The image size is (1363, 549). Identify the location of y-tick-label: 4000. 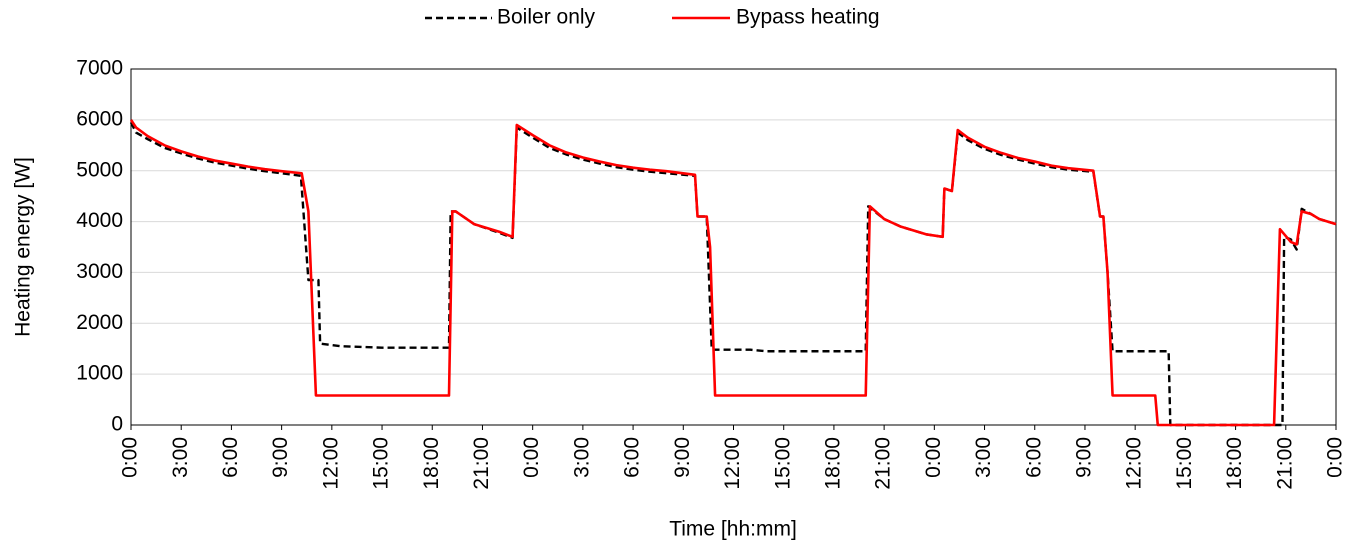
(99, 220).